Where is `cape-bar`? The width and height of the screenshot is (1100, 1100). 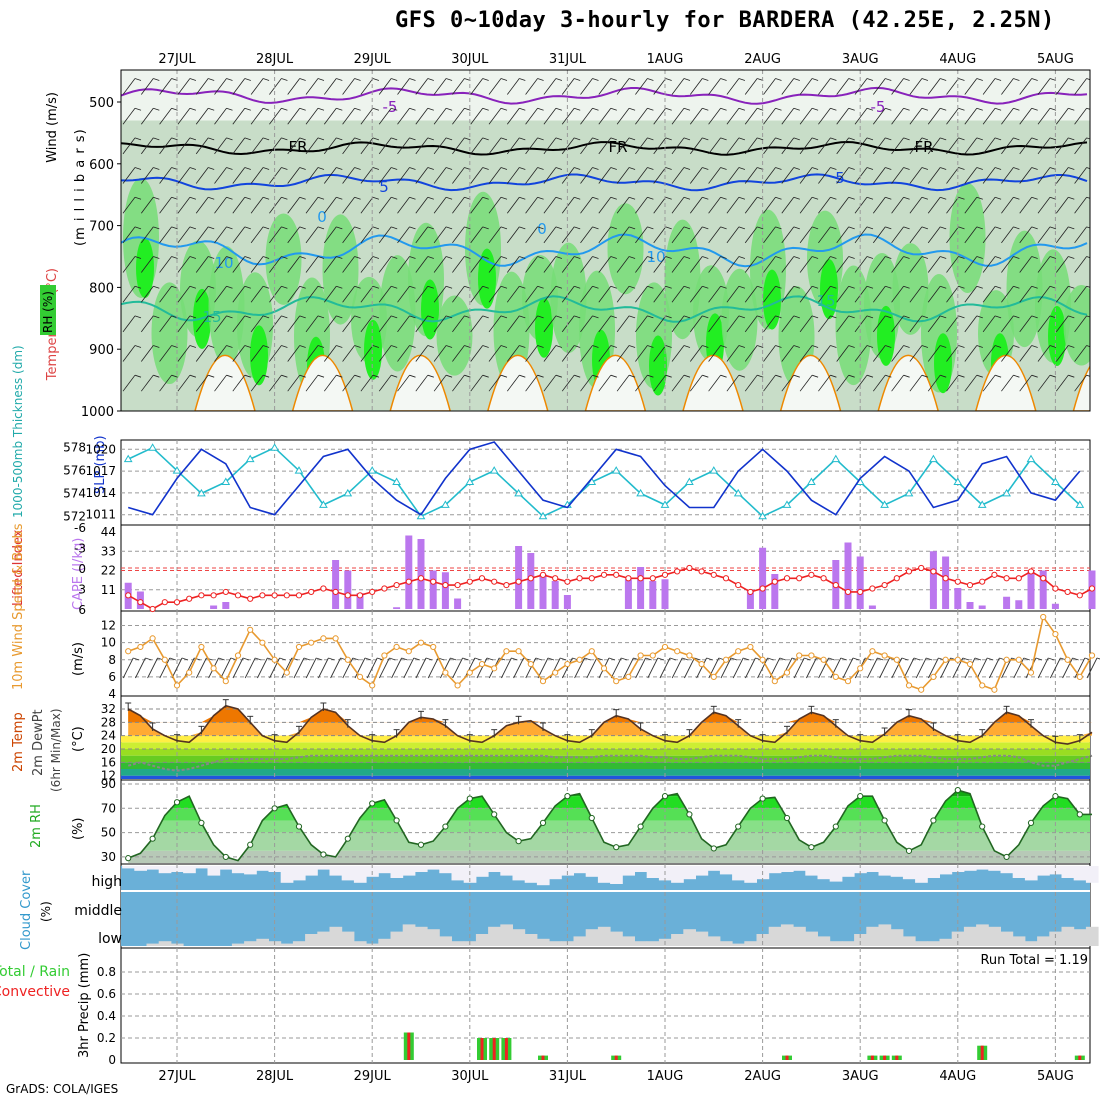
cape-bar is located at coordinates (348, 589).